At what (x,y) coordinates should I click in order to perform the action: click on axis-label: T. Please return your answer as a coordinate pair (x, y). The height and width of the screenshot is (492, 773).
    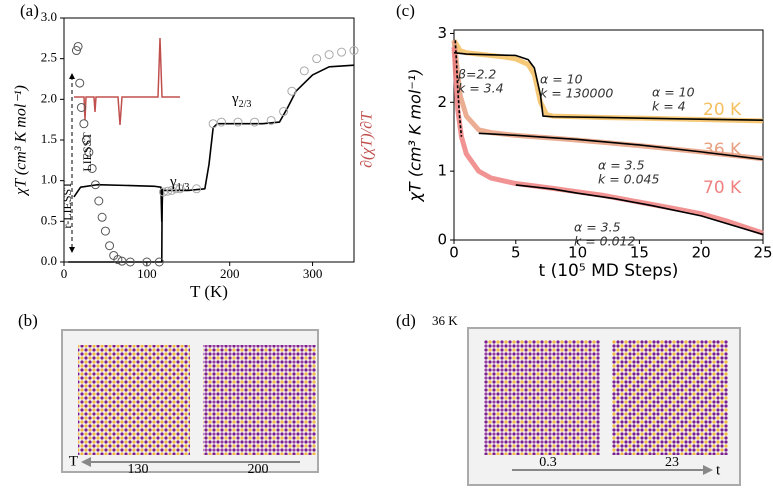
    Looking at the image, I should click on (73, 461).